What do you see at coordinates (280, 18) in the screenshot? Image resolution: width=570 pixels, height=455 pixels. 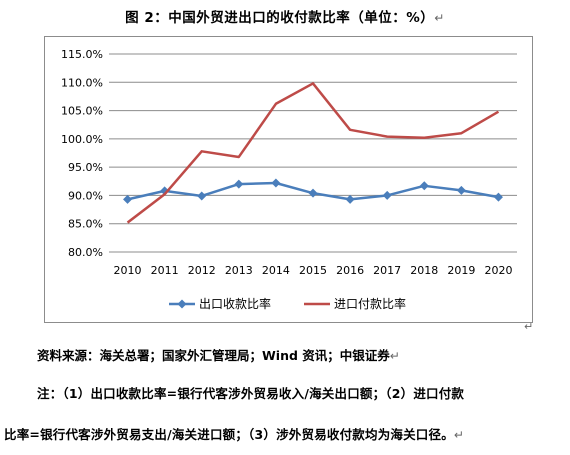 I see `chart-title-text: 图 2：中国外贸进出口的收付款比率（单位：%）` at bounding box center [280, 18].